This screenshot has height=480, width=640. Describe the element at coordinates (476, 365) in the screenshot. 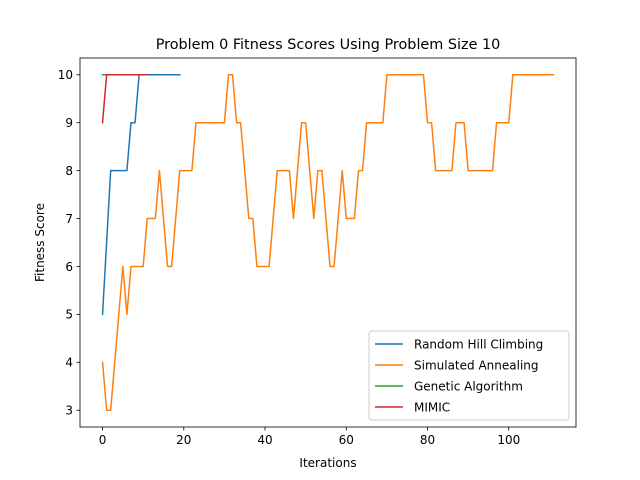

I see `legend-label-1: Simulated Annealing` at that location.